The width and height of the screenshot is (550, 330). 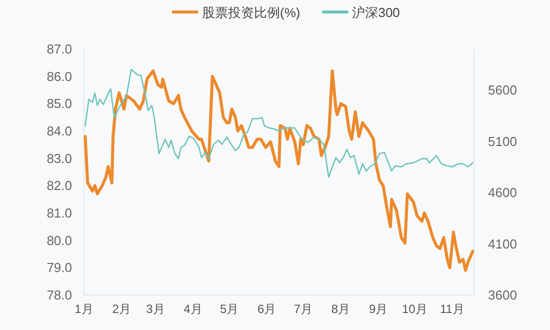 I want to click on y-tick-label: 80.0, so click(x=59, y=240).